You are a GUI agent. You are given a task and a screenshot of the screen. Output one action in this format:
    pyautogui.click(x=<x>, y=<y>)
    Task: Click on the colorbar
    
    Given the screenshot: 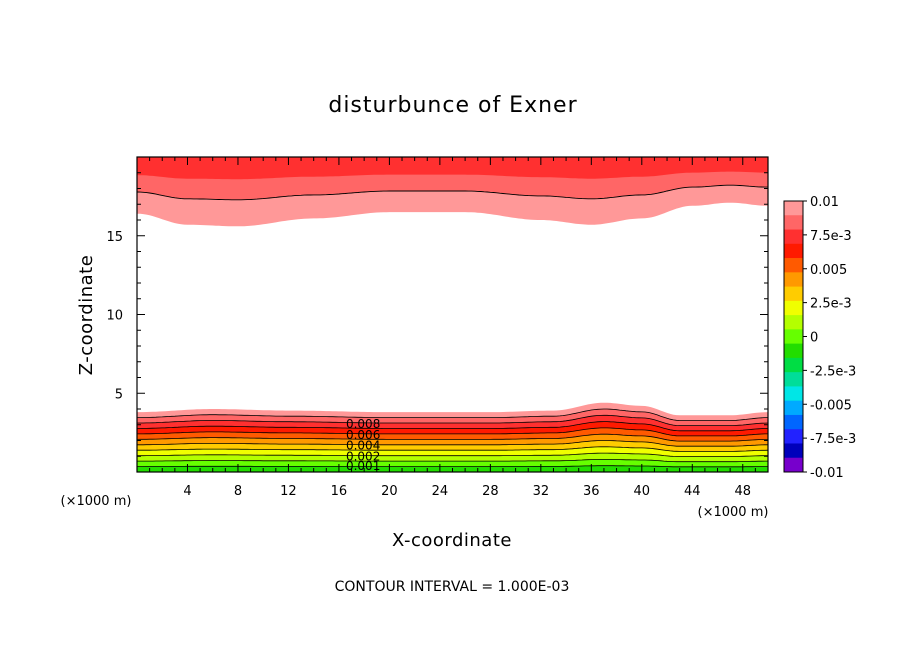 What is the action you would take?
    pyautogui.click(x=795, y=336)
    